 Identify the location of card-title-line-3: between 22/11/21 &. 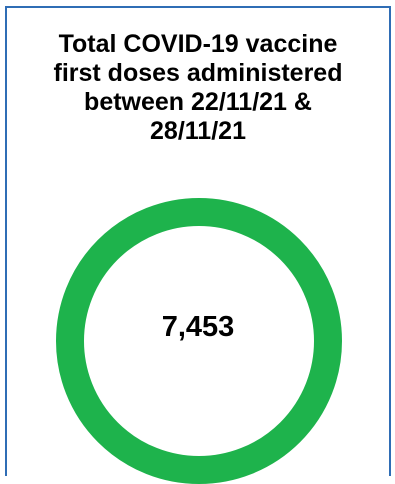
(198, 102).